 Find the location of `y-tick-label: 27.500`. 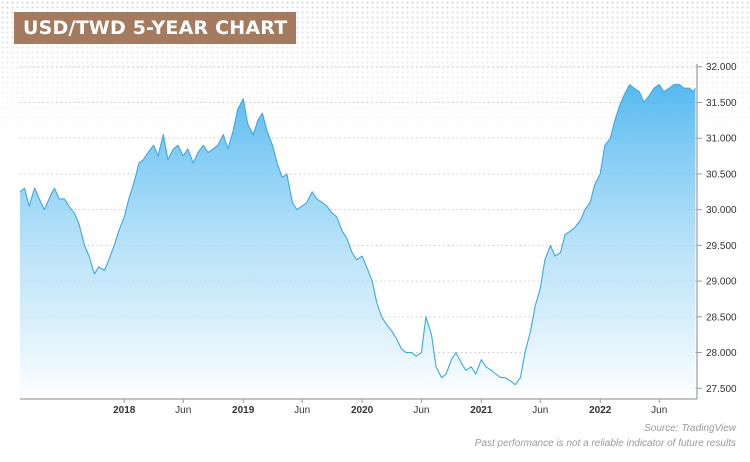

y-tick-label: 27.500 is located at coordinates (721, 389).